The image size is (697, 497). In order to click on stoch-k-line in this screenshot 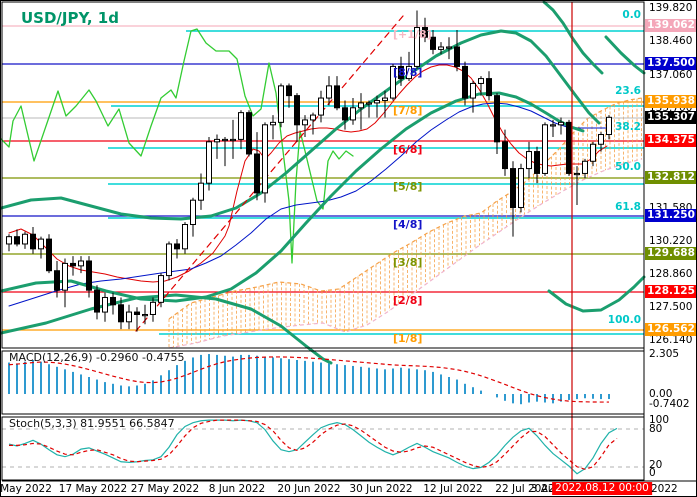, I will do `click(313, 447)`.